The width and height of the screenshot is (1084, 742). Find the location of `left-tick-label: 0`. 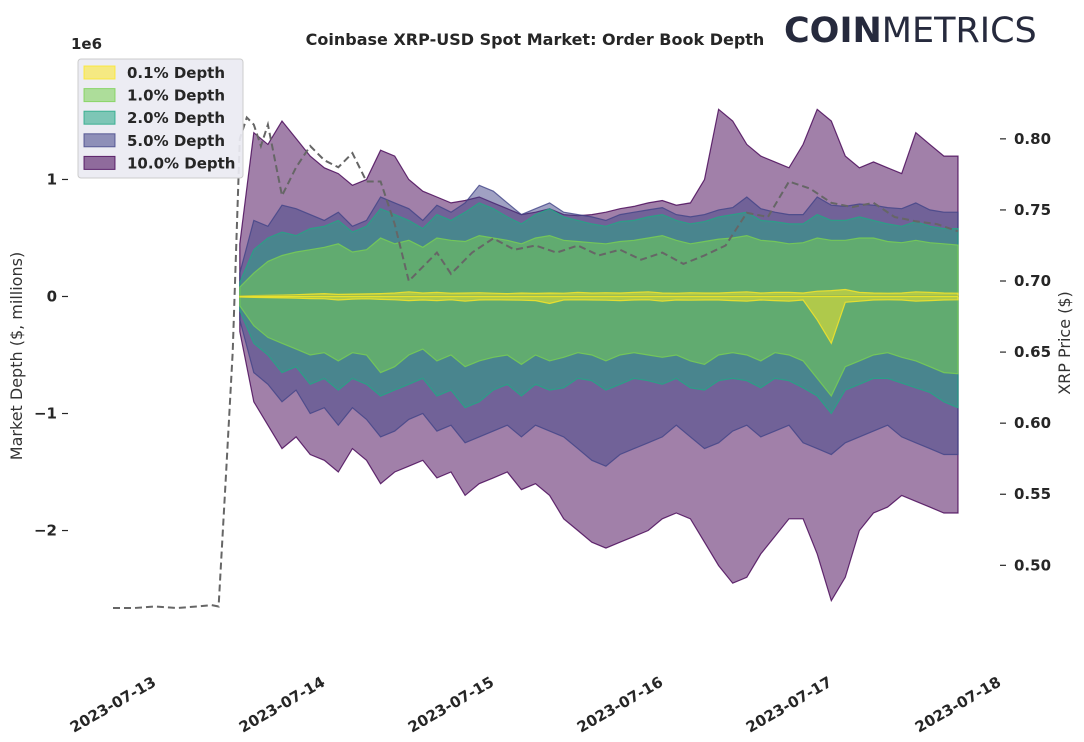

left-tick-label: 0 is located at coordinates (52, 296).